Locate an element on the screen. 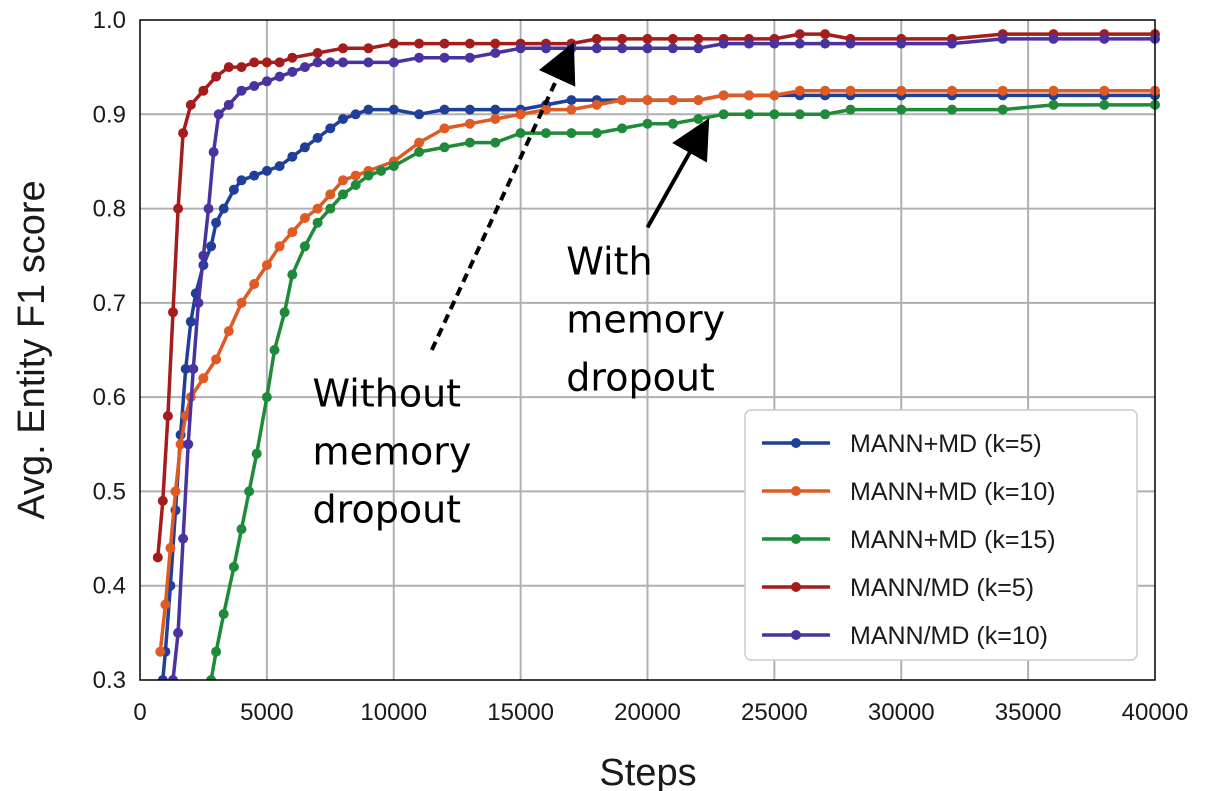 This screenshot has height=791, width=1207. y-tick-label: 0.7 is located at coordinates (109, 303).